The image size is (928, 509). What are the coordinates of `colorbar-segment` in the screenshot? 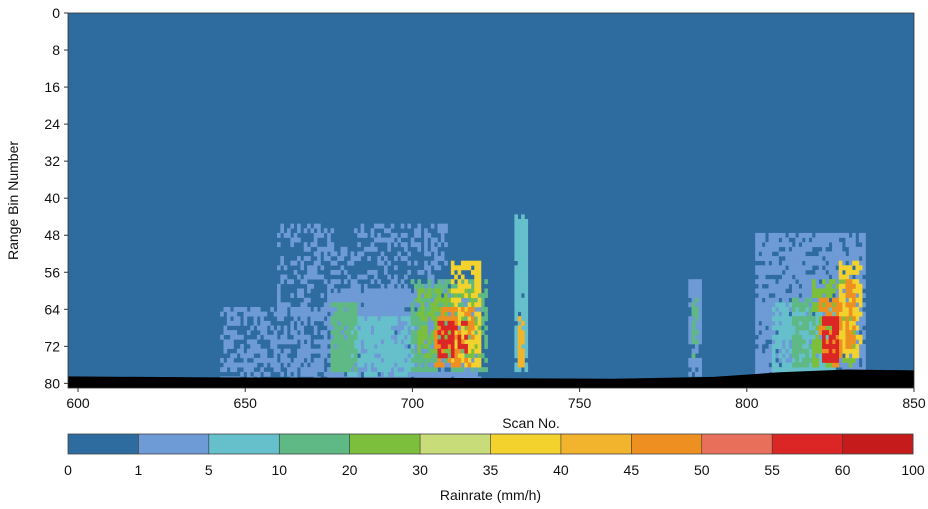 It's located at (526, 444).